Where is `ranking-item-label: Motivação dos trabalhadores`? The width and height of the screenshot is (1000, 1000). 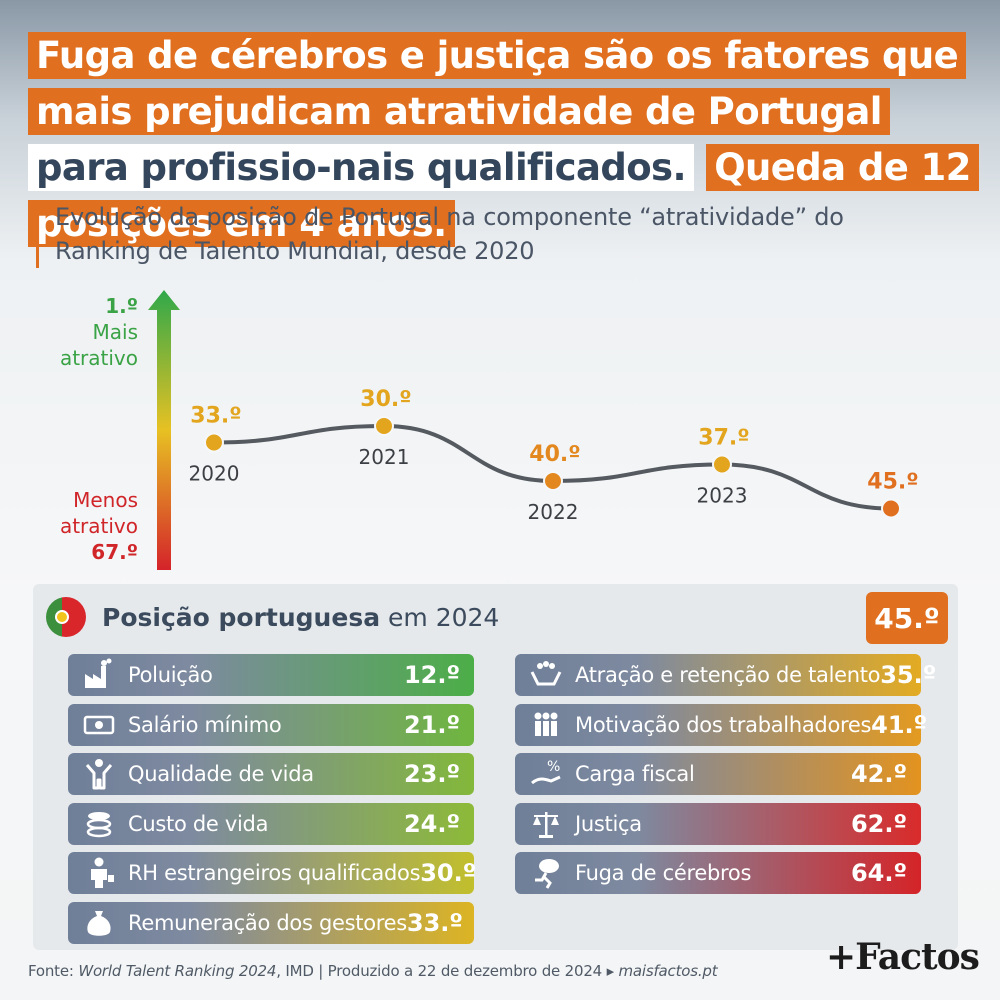 ranking-item-label: Motivação dos trabalhadores is located at coordinates (723, 724).